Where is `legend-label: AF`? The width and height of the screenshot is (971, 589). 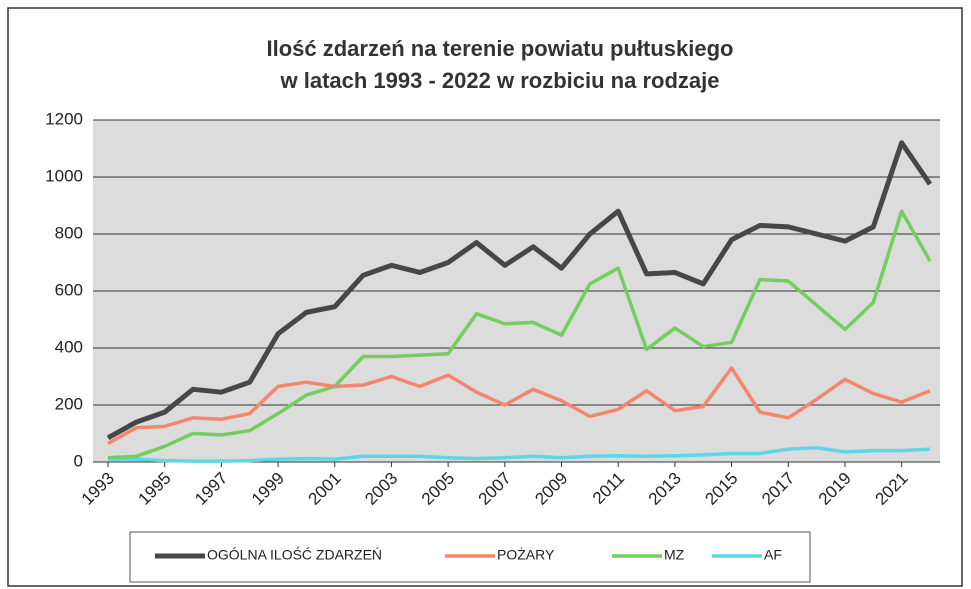 legend-label: AF is located at coordinates (773, 555).